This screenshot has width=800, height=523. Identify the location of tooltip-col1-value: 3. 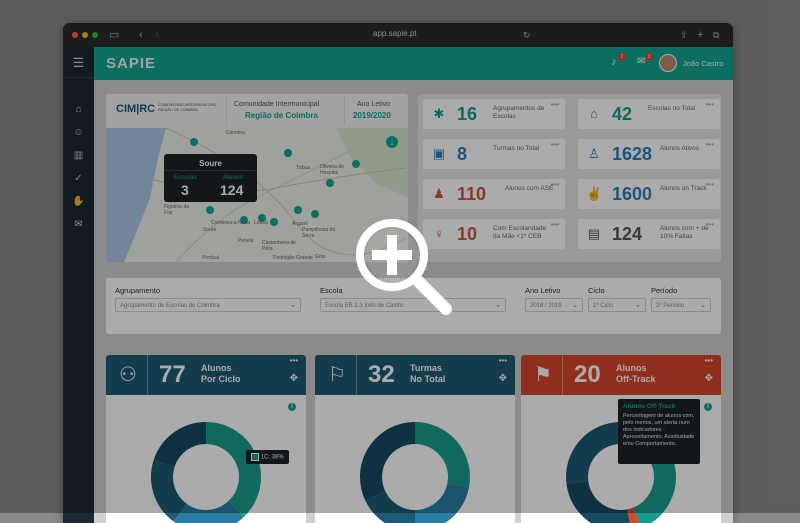
(185, 190).